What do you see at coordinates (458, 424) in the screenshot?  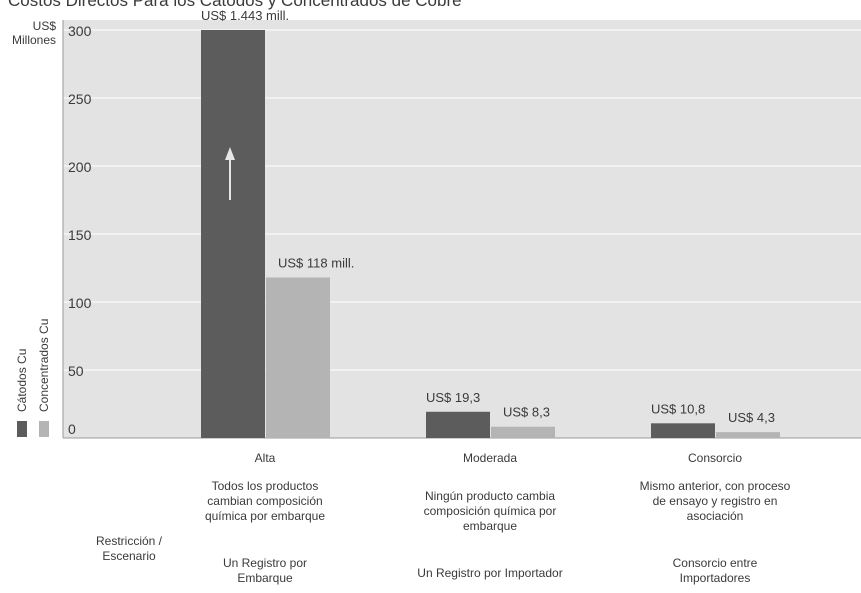 I see `bar-catodos-moderada` at bounding box center [458, 424].